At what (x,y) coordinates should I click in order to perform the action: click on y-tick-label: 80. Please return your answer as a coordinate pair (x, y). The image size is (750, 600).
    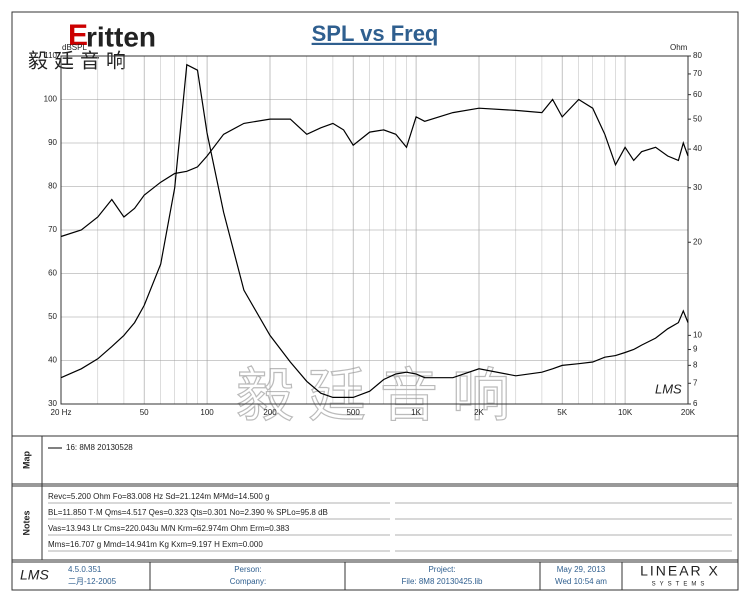
    Looking at the image, I should click on (52, 186).